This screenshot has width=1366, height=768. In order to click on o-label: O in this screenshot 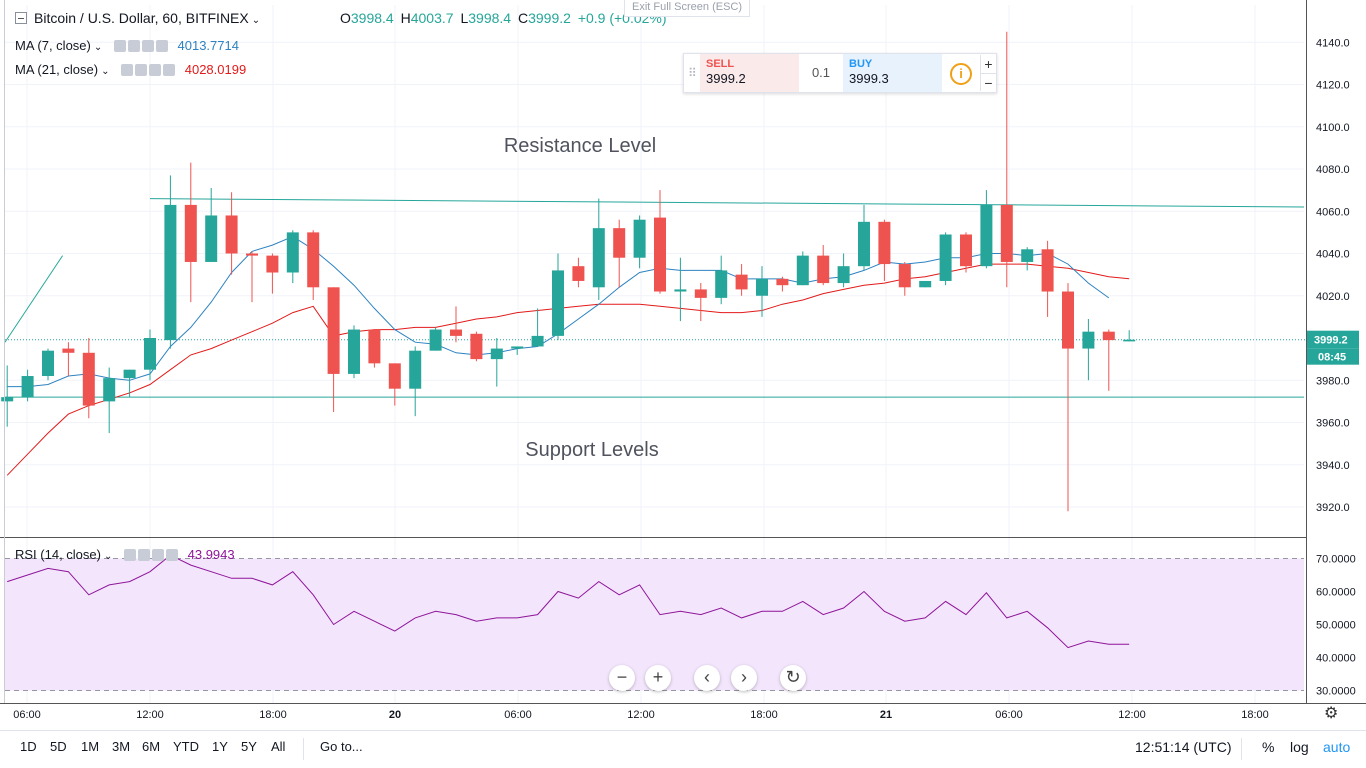, I will do `click(345, 18)`.